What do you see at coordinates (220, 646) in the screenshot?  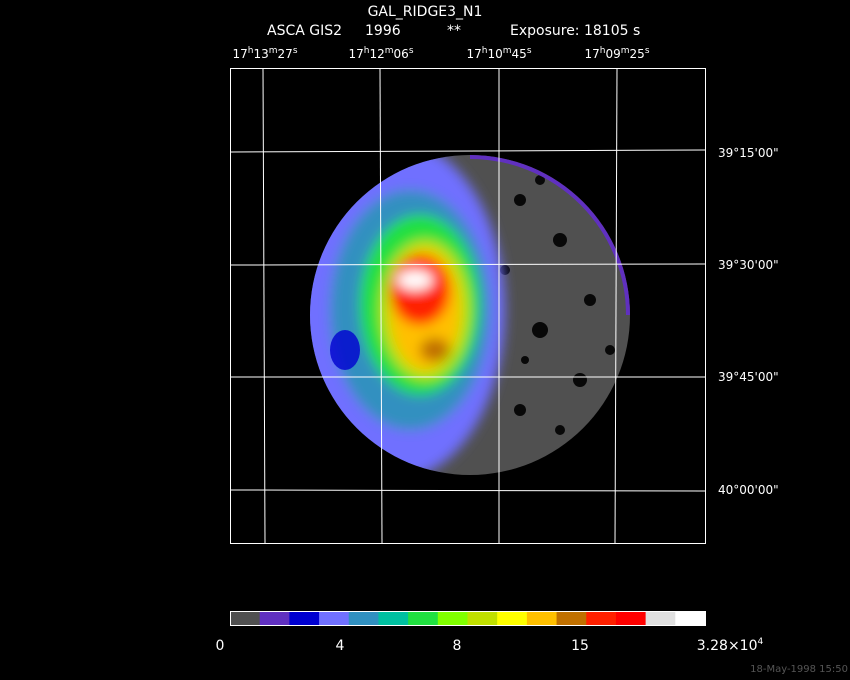 I see `colorbar-label: 0` at bounding box center [220, 646].